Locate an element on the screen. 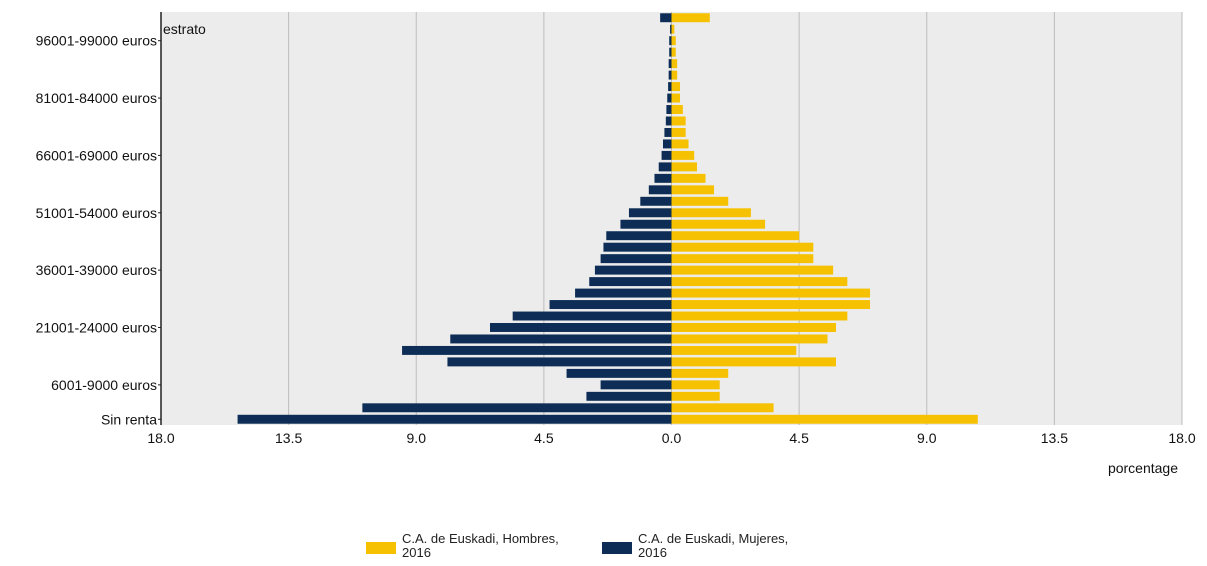  y-axis-title: estrato is located at coordinates (184, 29).